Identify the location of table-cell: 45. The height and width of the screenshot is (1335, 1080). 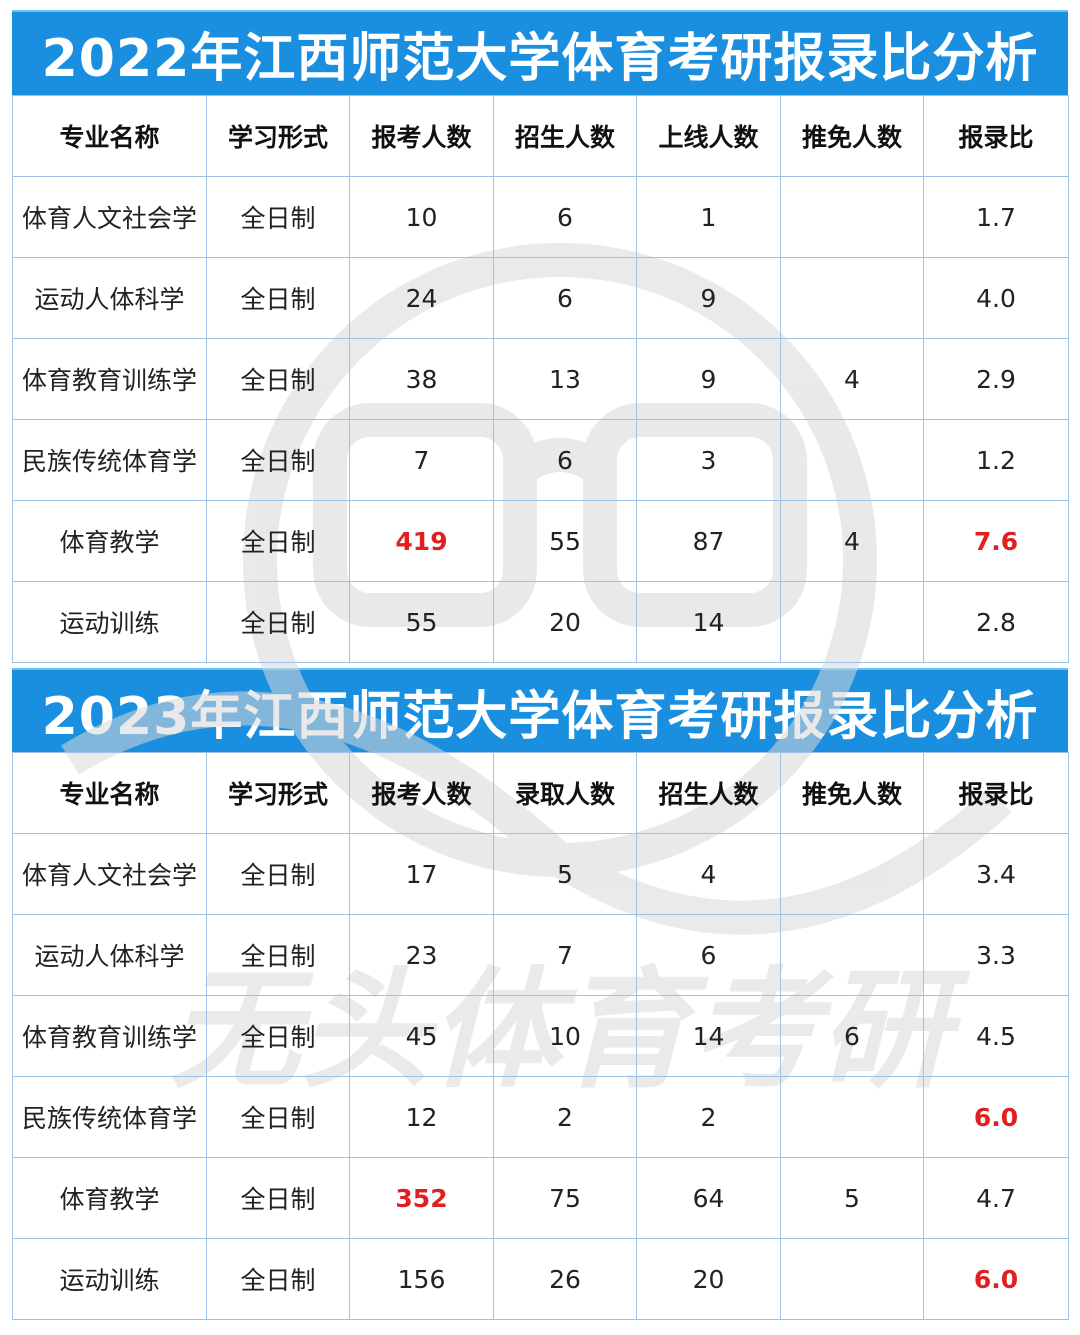
(421, 1036).